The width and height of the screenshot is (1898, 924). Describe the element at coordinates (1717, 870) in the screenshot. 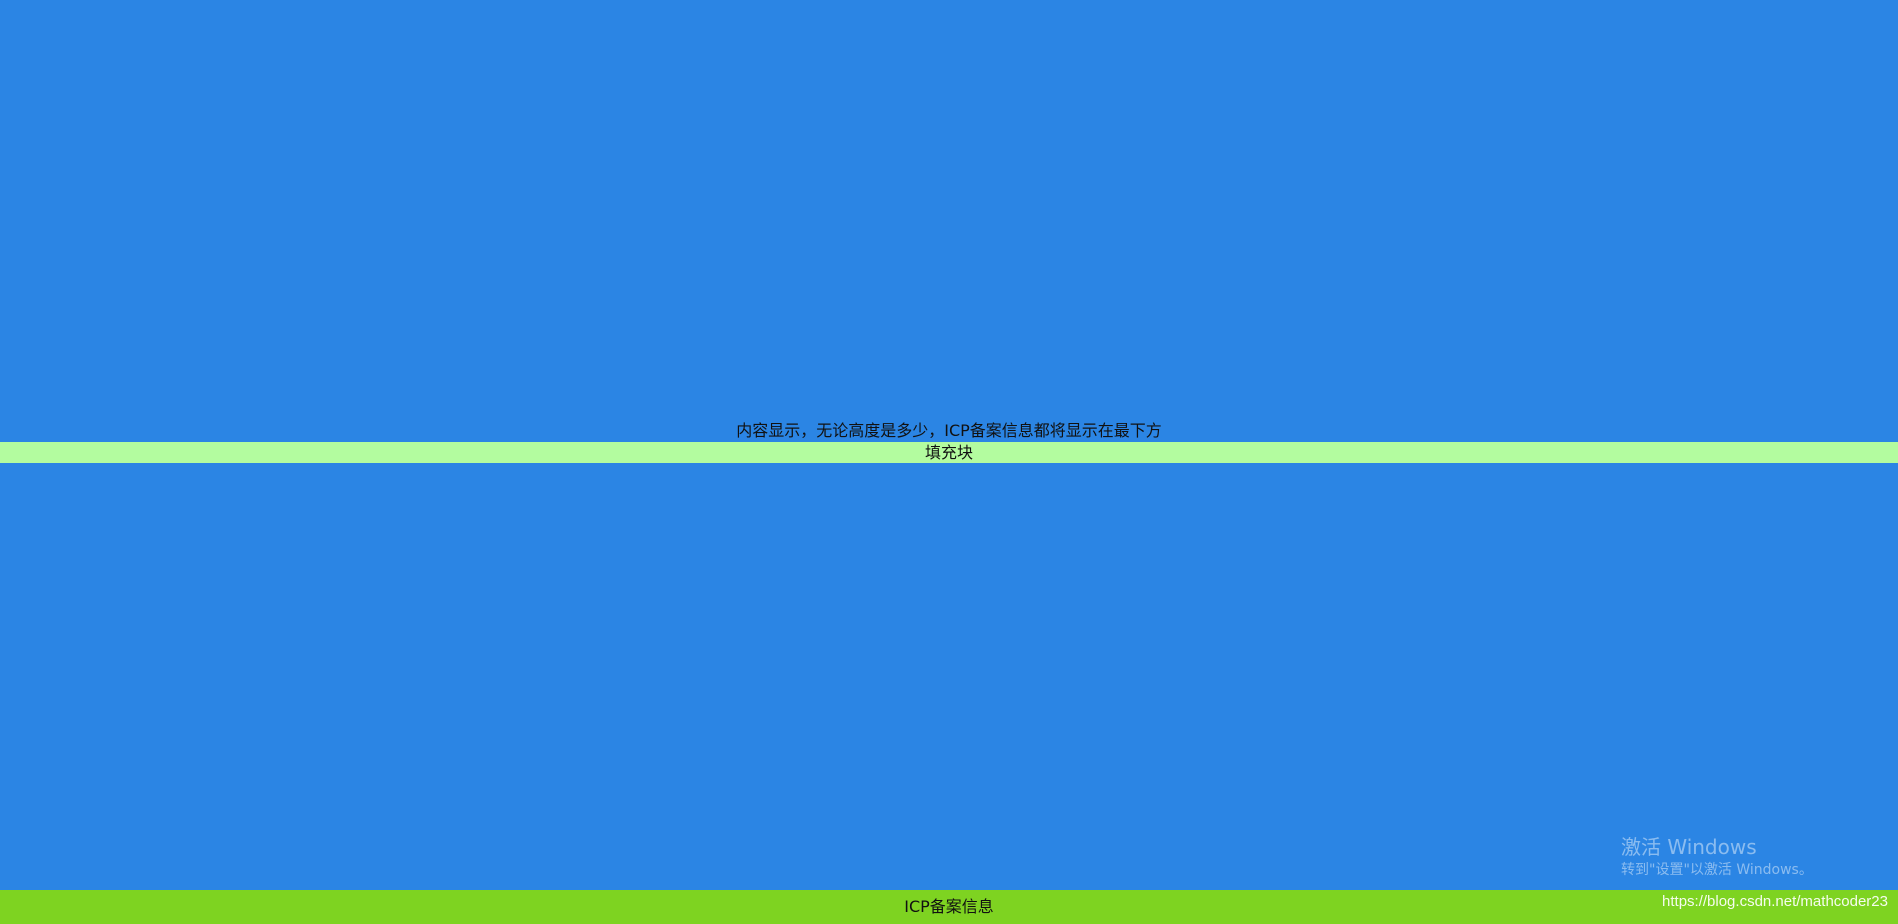

I see `activate-windows-subtitle: 转到"设置"以激活 Windows。` at that location.